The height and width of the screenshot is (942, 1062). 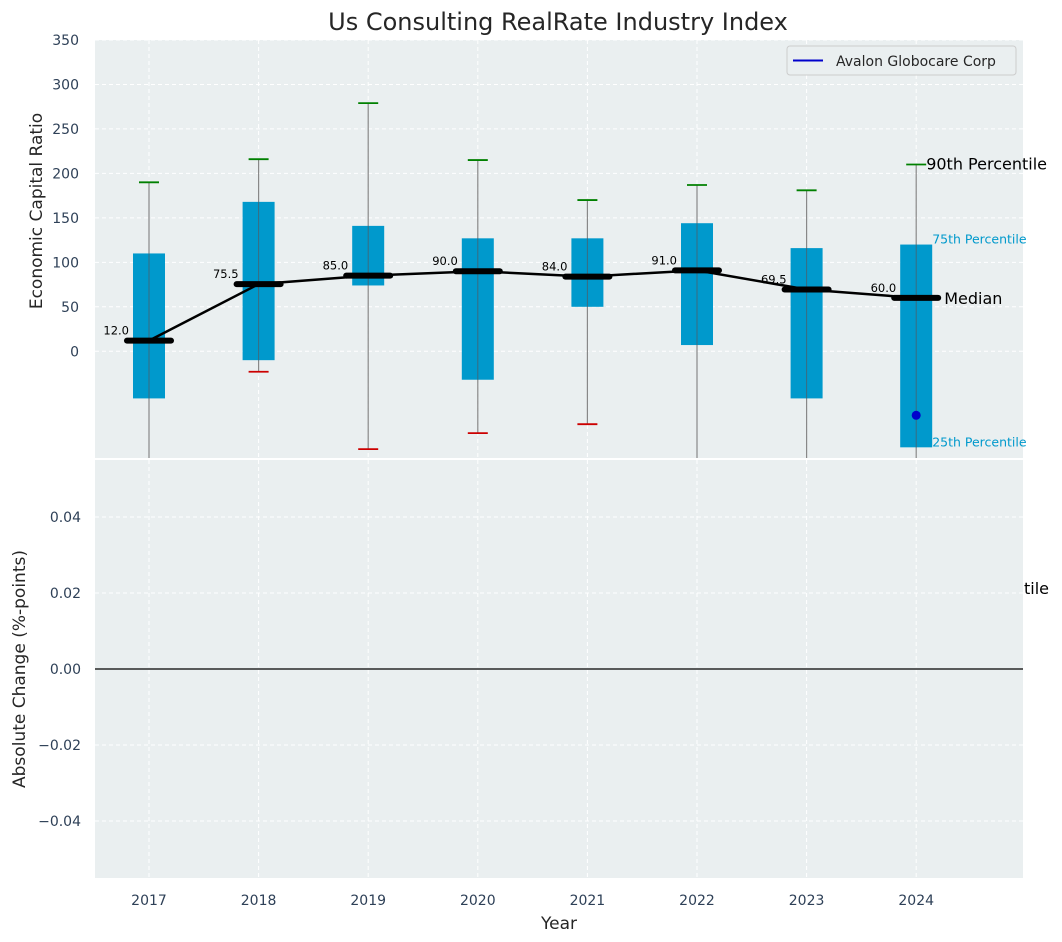 I want to click on y-tick-label: 250, so click(x=65, y=130).